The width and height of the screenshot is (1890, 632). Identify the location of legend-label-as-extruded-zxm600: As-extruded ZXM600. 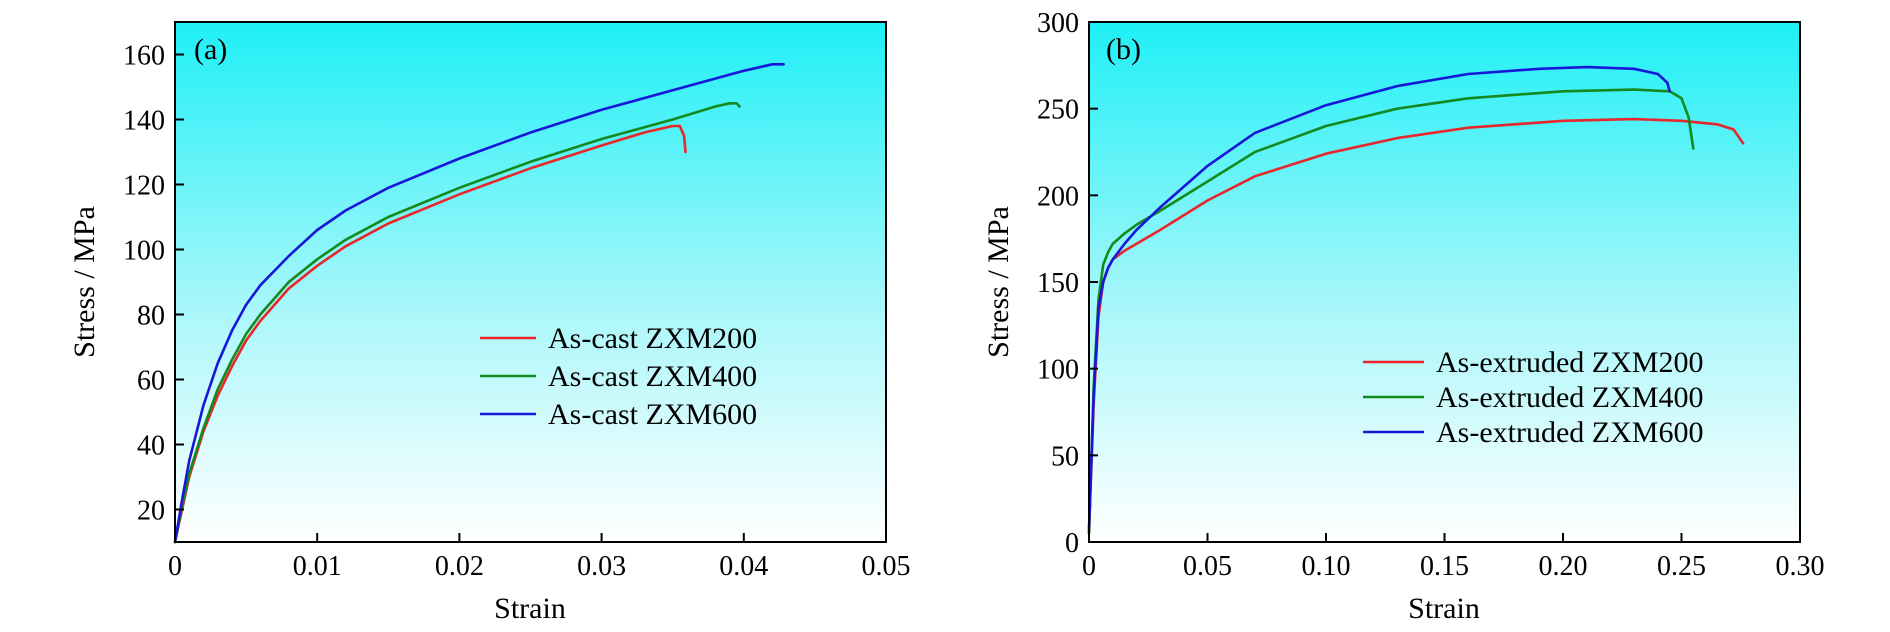
(1569, 432).